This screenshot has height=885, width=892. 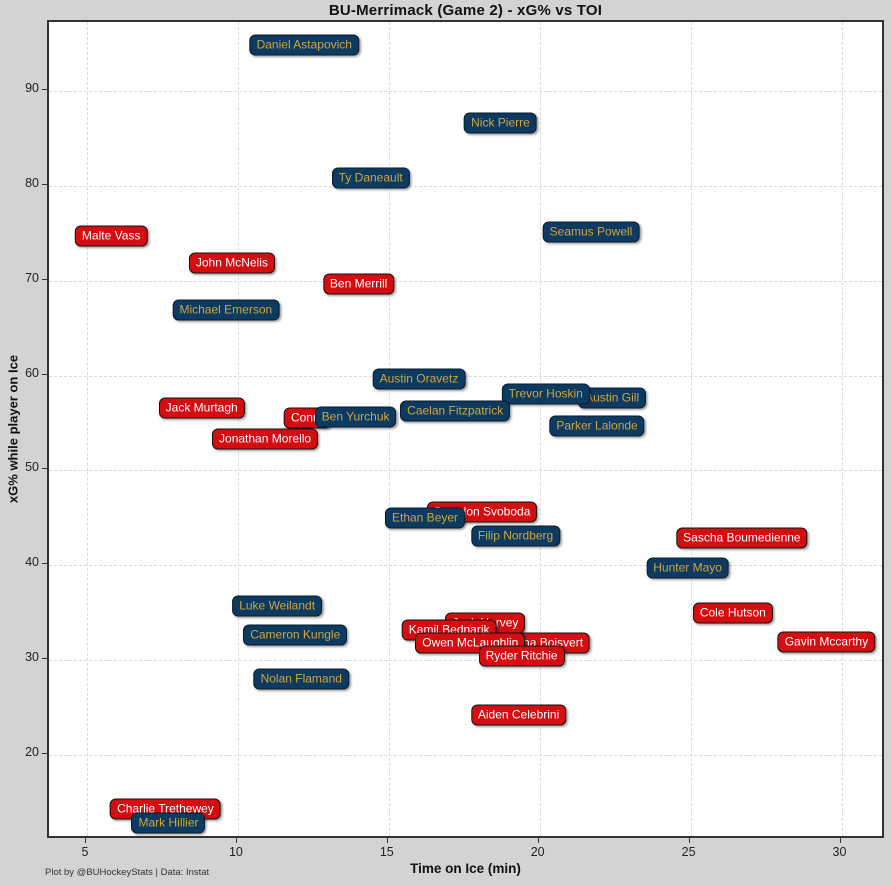 I want to click on y-tick-label: 60, so click(x=32, y=372).